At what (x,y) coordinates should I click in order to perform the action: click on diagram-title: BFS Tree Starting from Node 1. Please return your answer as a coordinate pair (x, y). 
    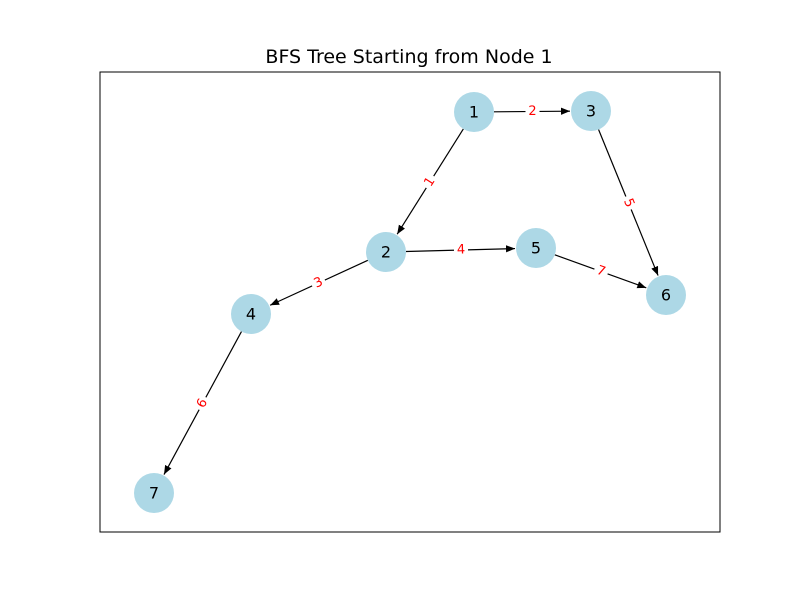
    Looking at the image, I should click on (408, 57).